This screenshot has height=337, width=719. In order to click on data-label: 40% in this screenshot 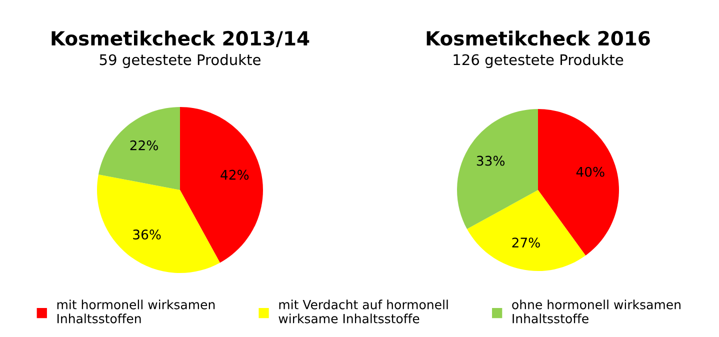, I will do `click(590, 171)`.